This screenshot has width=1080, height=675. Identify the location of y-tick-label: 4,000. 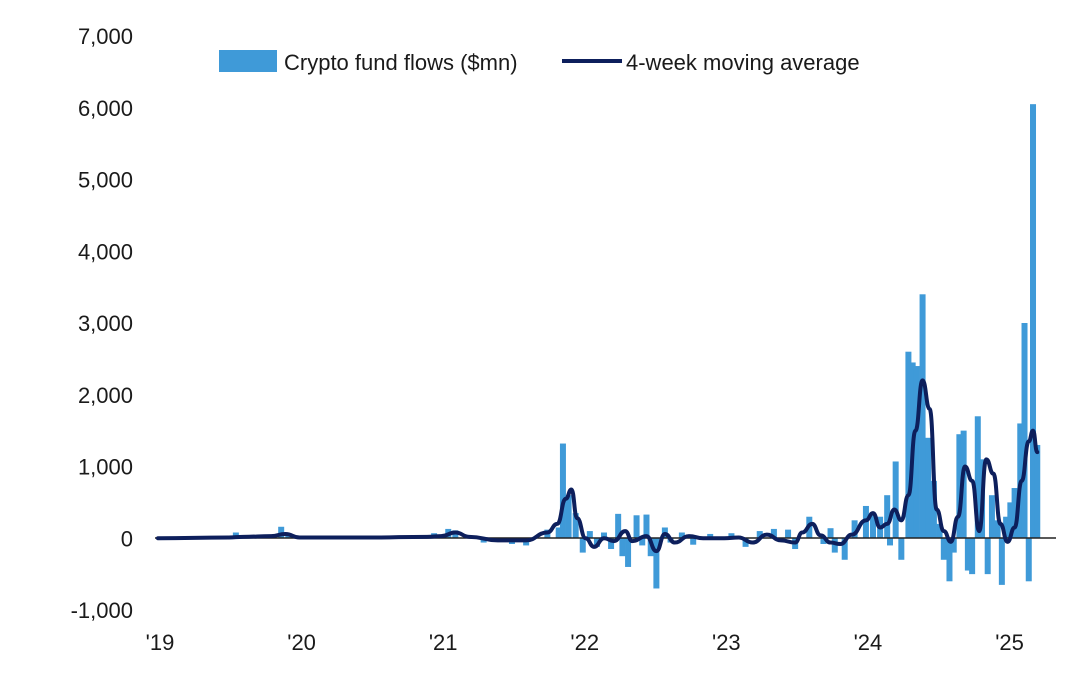
(105, 251).